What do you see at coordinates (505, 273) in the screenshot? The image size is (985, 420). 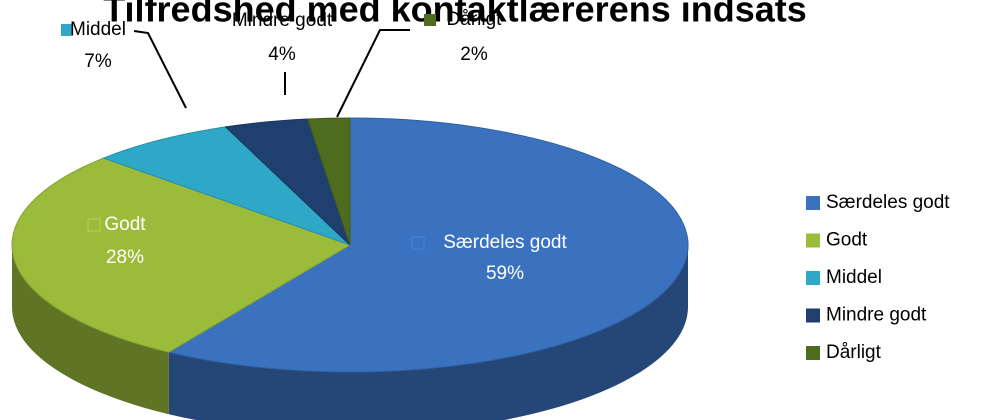 I see `data-label: 59%` at bounding box center [505, 273].